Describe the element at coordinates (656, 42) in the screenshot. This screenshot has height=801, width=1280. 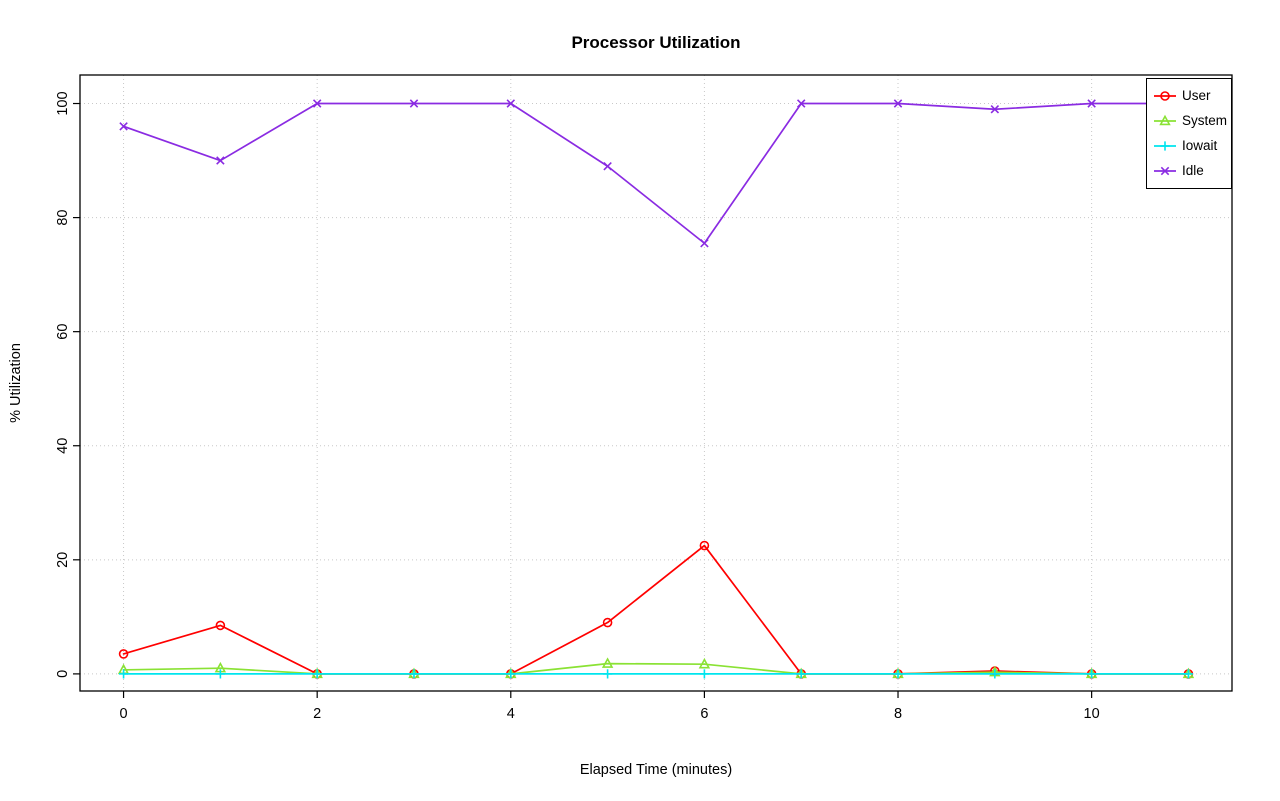
I see `chart-title: Processor Utilization` at that location.